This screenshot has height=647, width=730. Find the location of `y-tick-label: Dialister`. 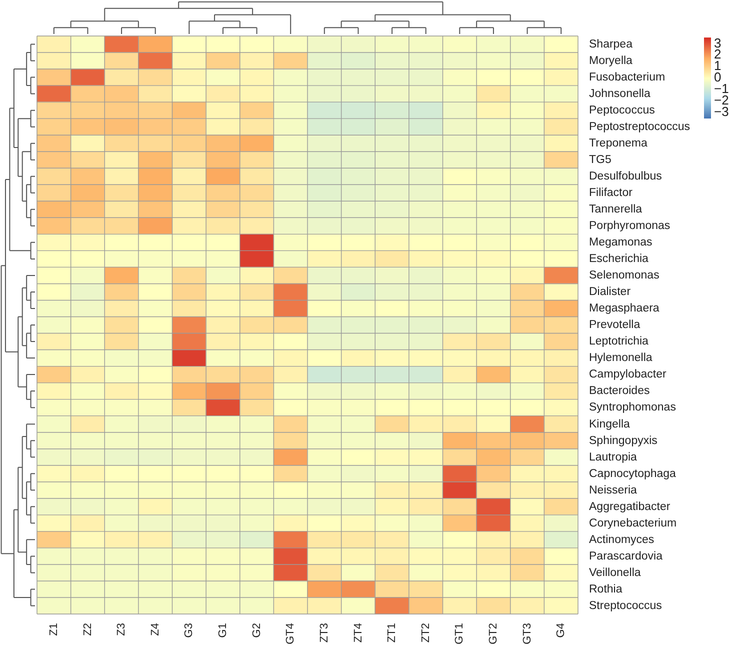

y-tick-label: Dialister is located at coordinates (610, 292).